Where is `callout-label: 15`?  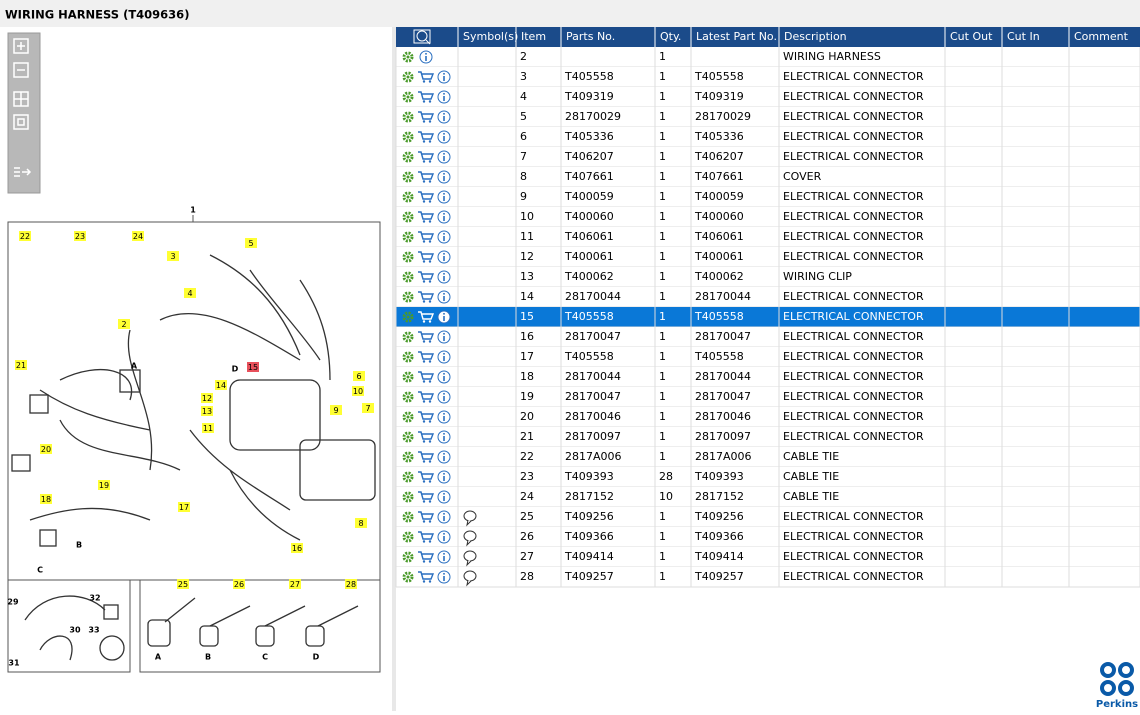
callout-label: 15 is located at coordinates (253, 367).